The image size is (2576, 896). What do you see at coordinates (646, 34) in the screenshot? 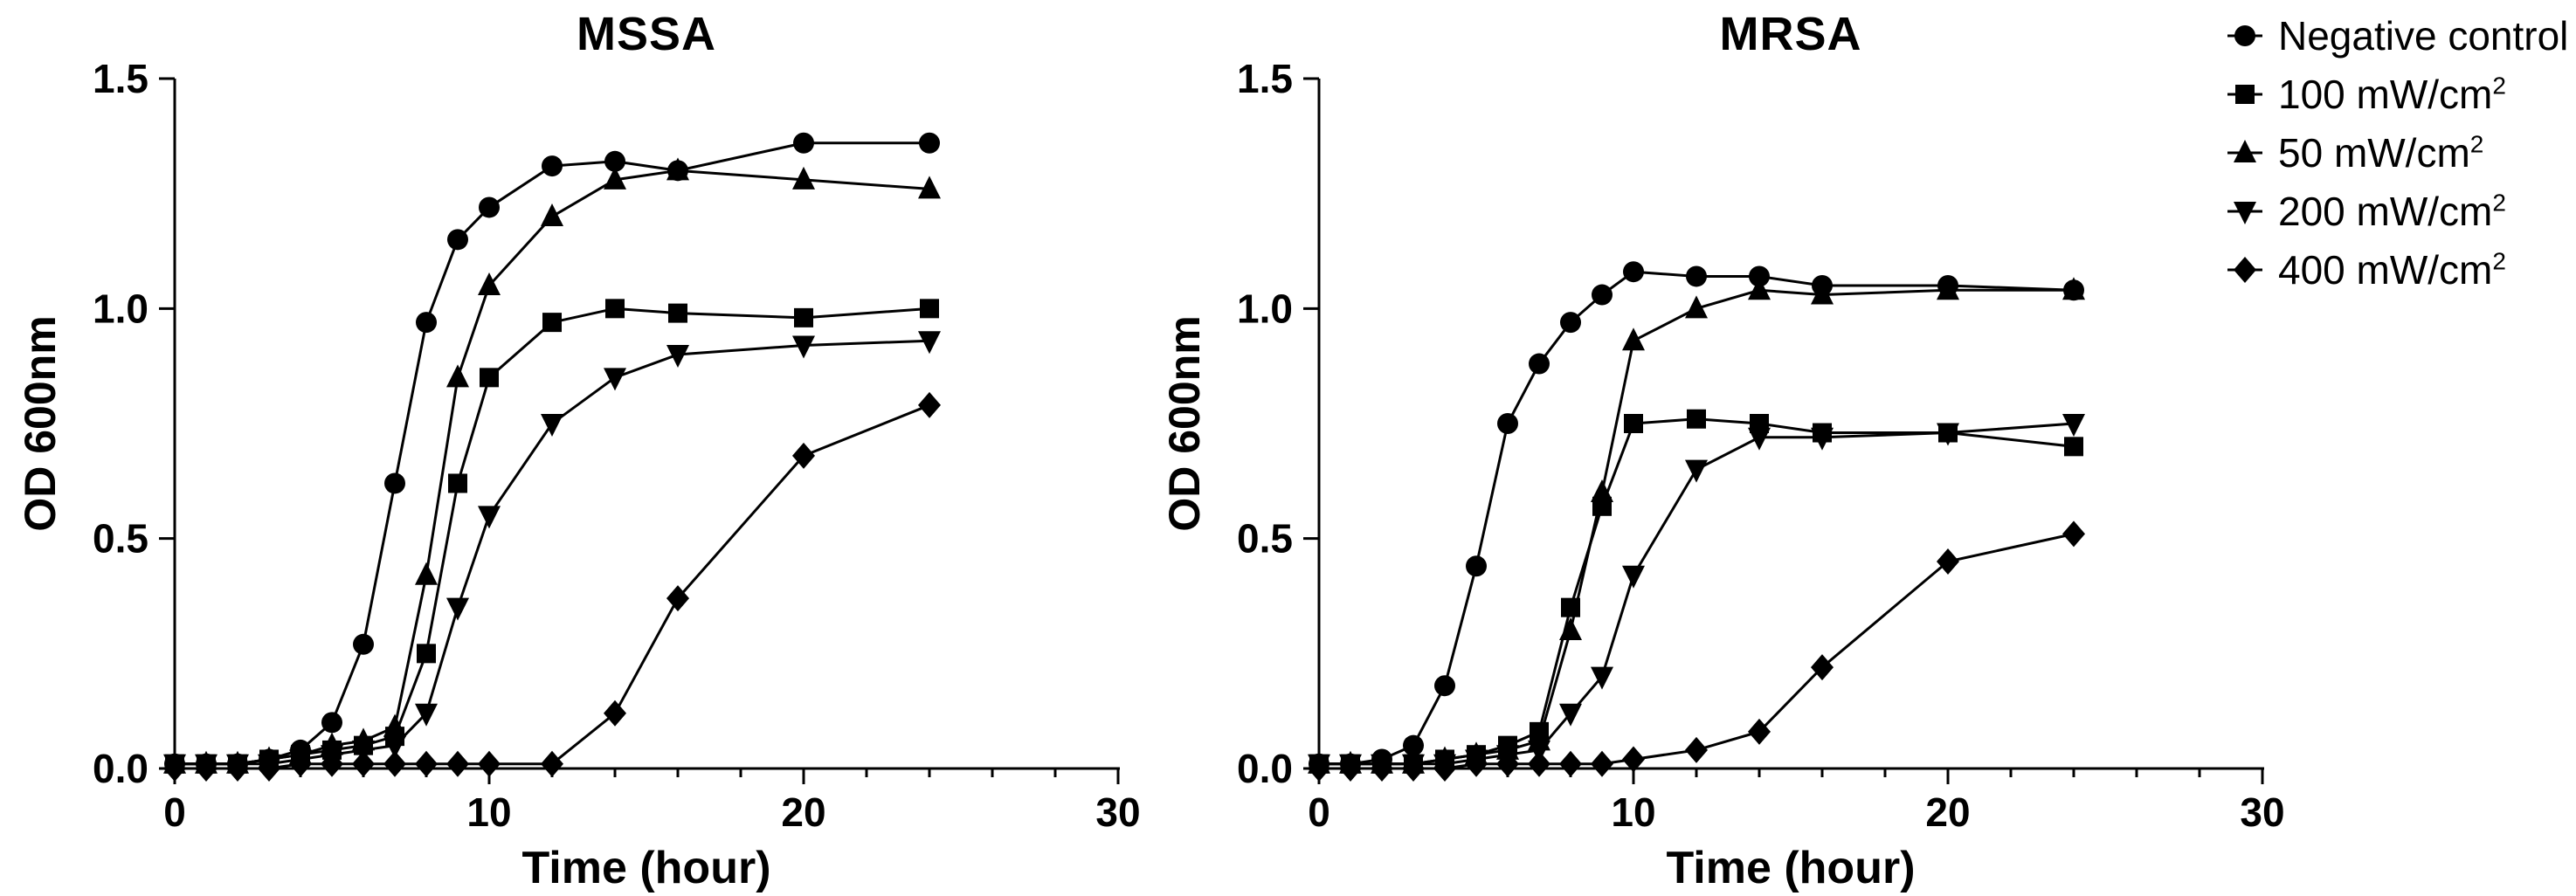
I see `chart-title-mssa: MSSA` at bounding box center [646, 34].